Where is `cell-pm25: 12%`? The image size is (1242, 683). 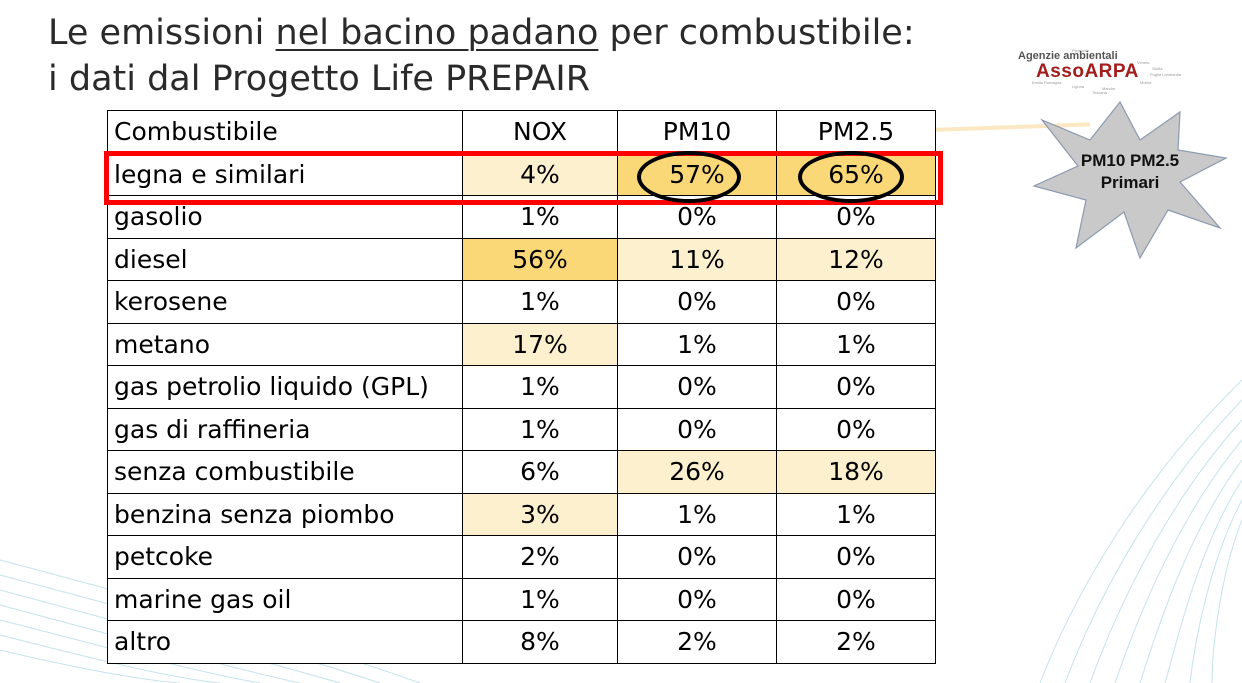 cell-pm25: 12% is located at coordinates (856, 259).